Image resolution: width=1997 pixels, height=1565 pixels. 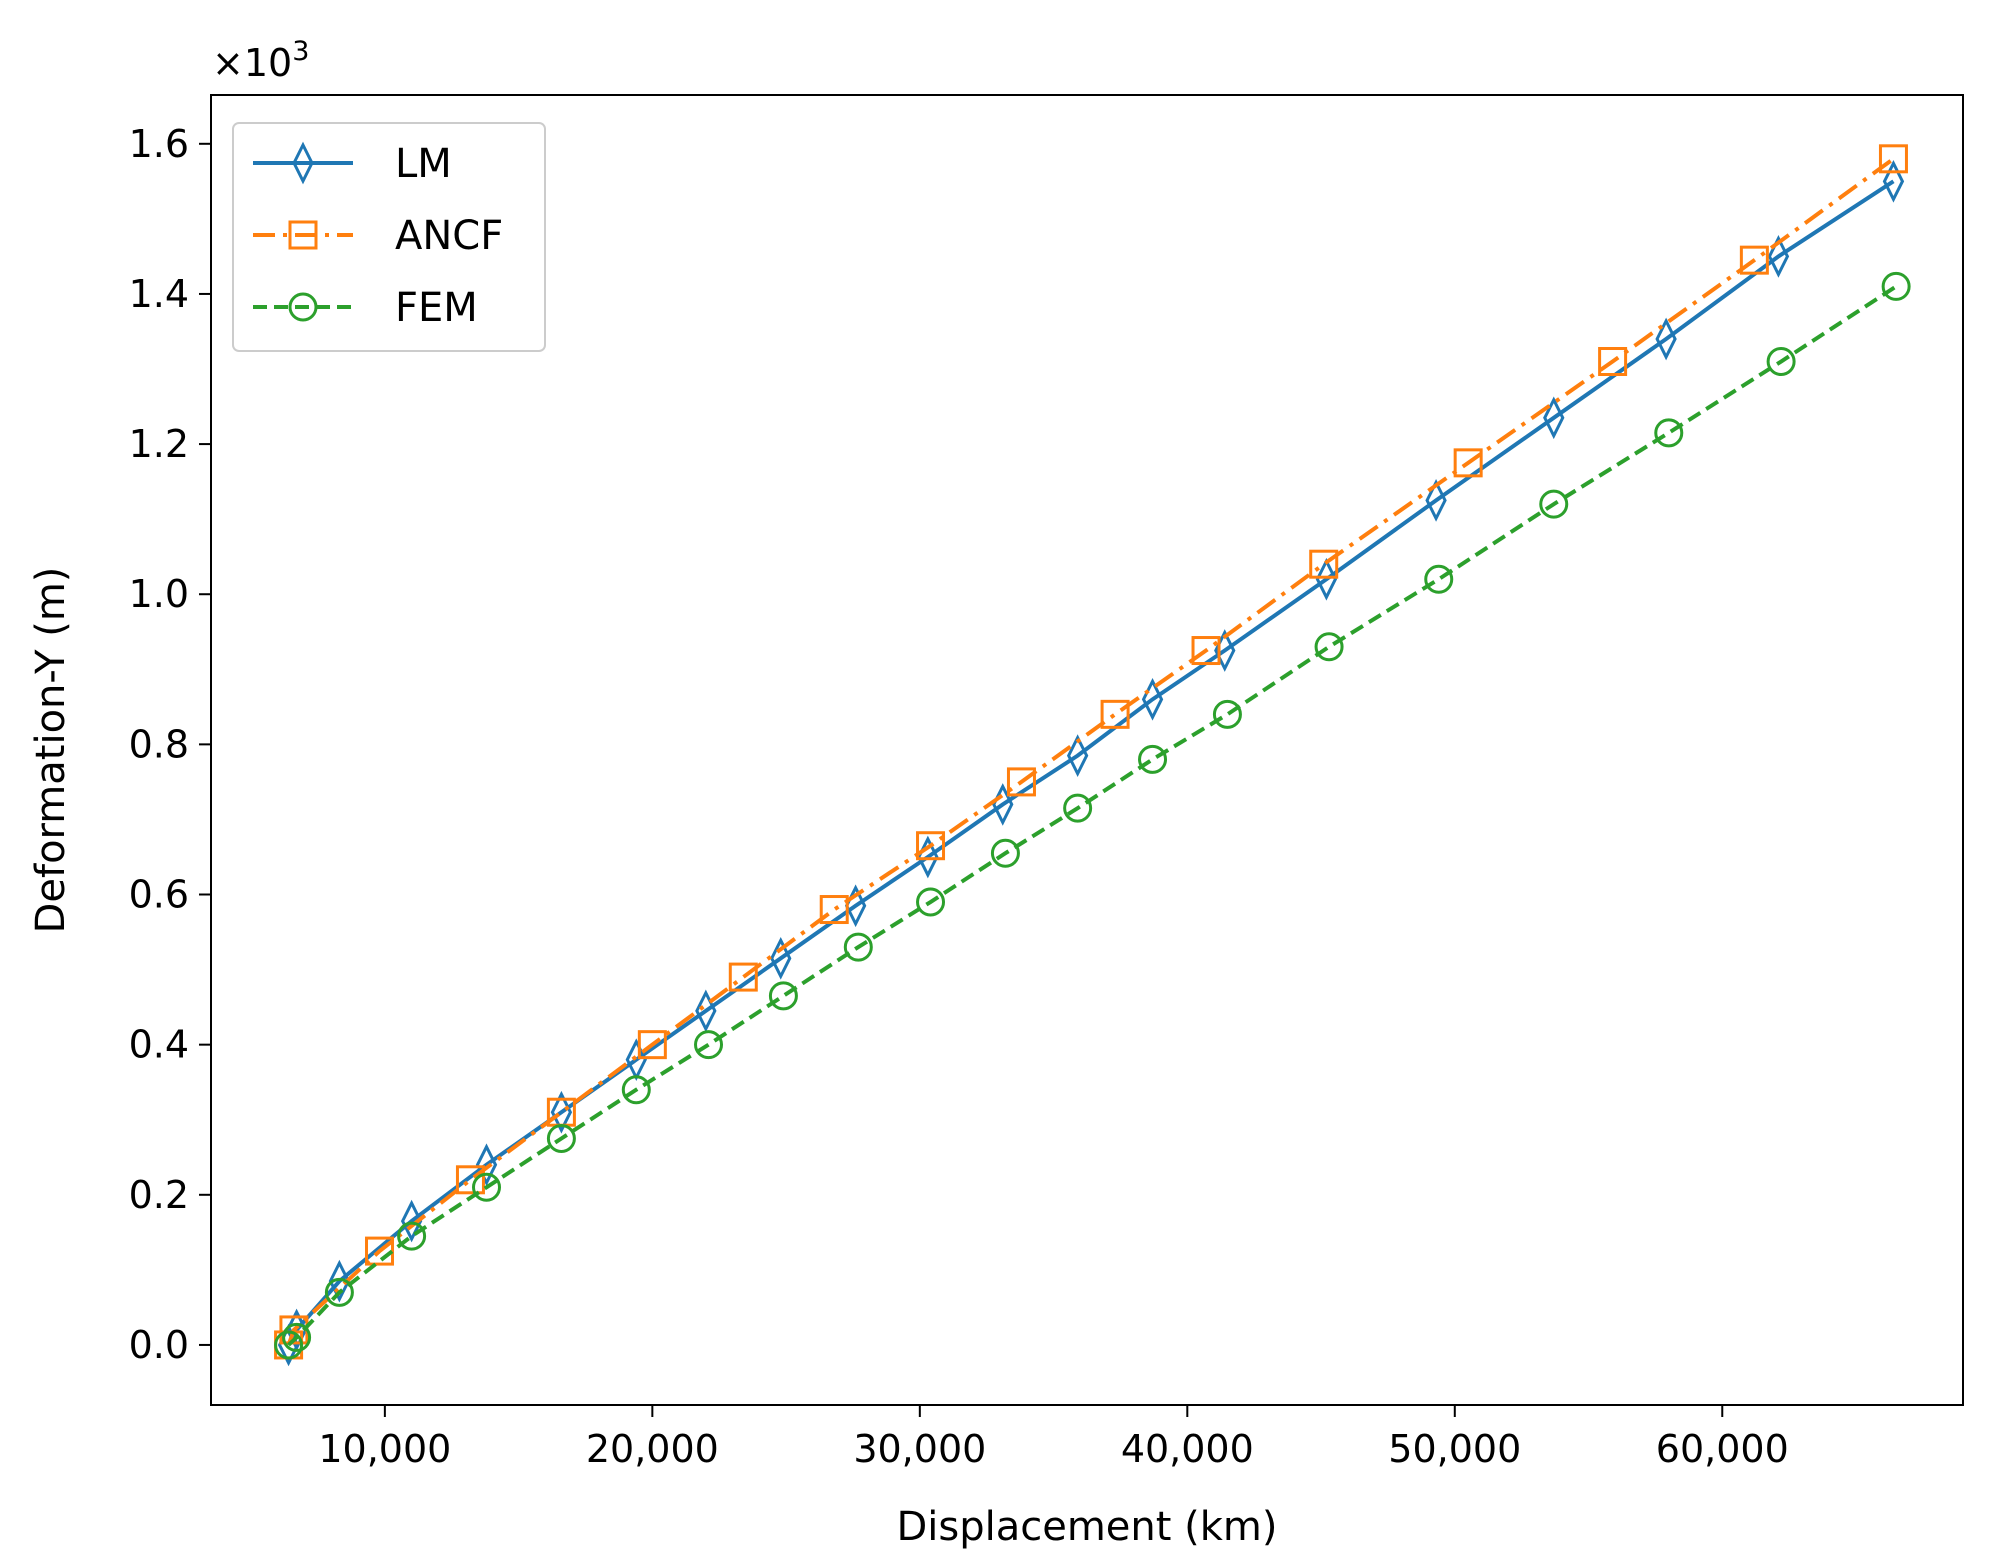 What do you see at coordinates (159, 444) in the screenshot?
I see `y-tick-label: 1.2` at bounding box center [159, 444].